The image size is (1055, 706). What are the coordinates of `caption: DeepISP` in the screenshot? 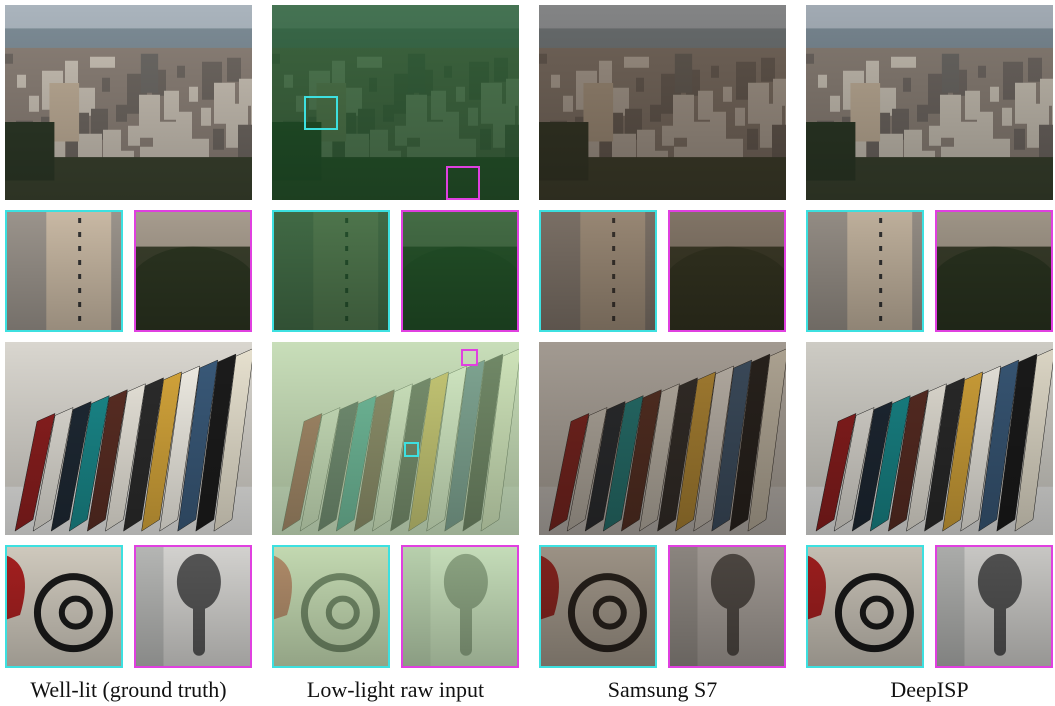 It's located at (929, 689).